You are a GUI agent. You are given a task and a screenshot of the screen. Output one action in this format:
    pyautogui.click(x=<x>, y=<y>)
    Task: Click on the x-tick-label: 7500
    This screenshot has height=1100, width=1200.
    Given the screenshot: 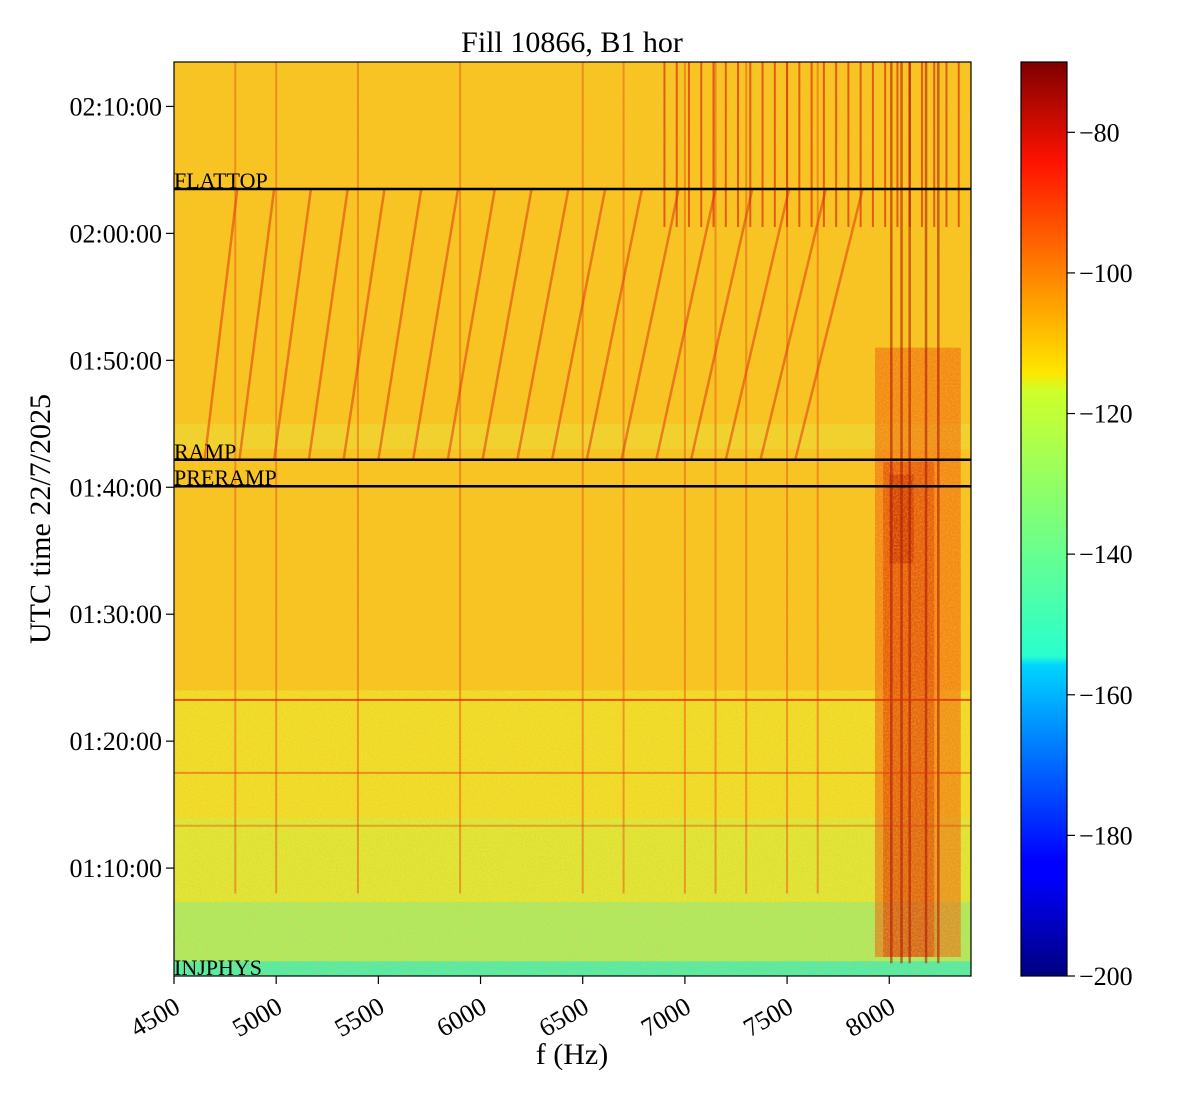 What is the action you would take?
    pyautogui.click(x=768, y=1017)
    